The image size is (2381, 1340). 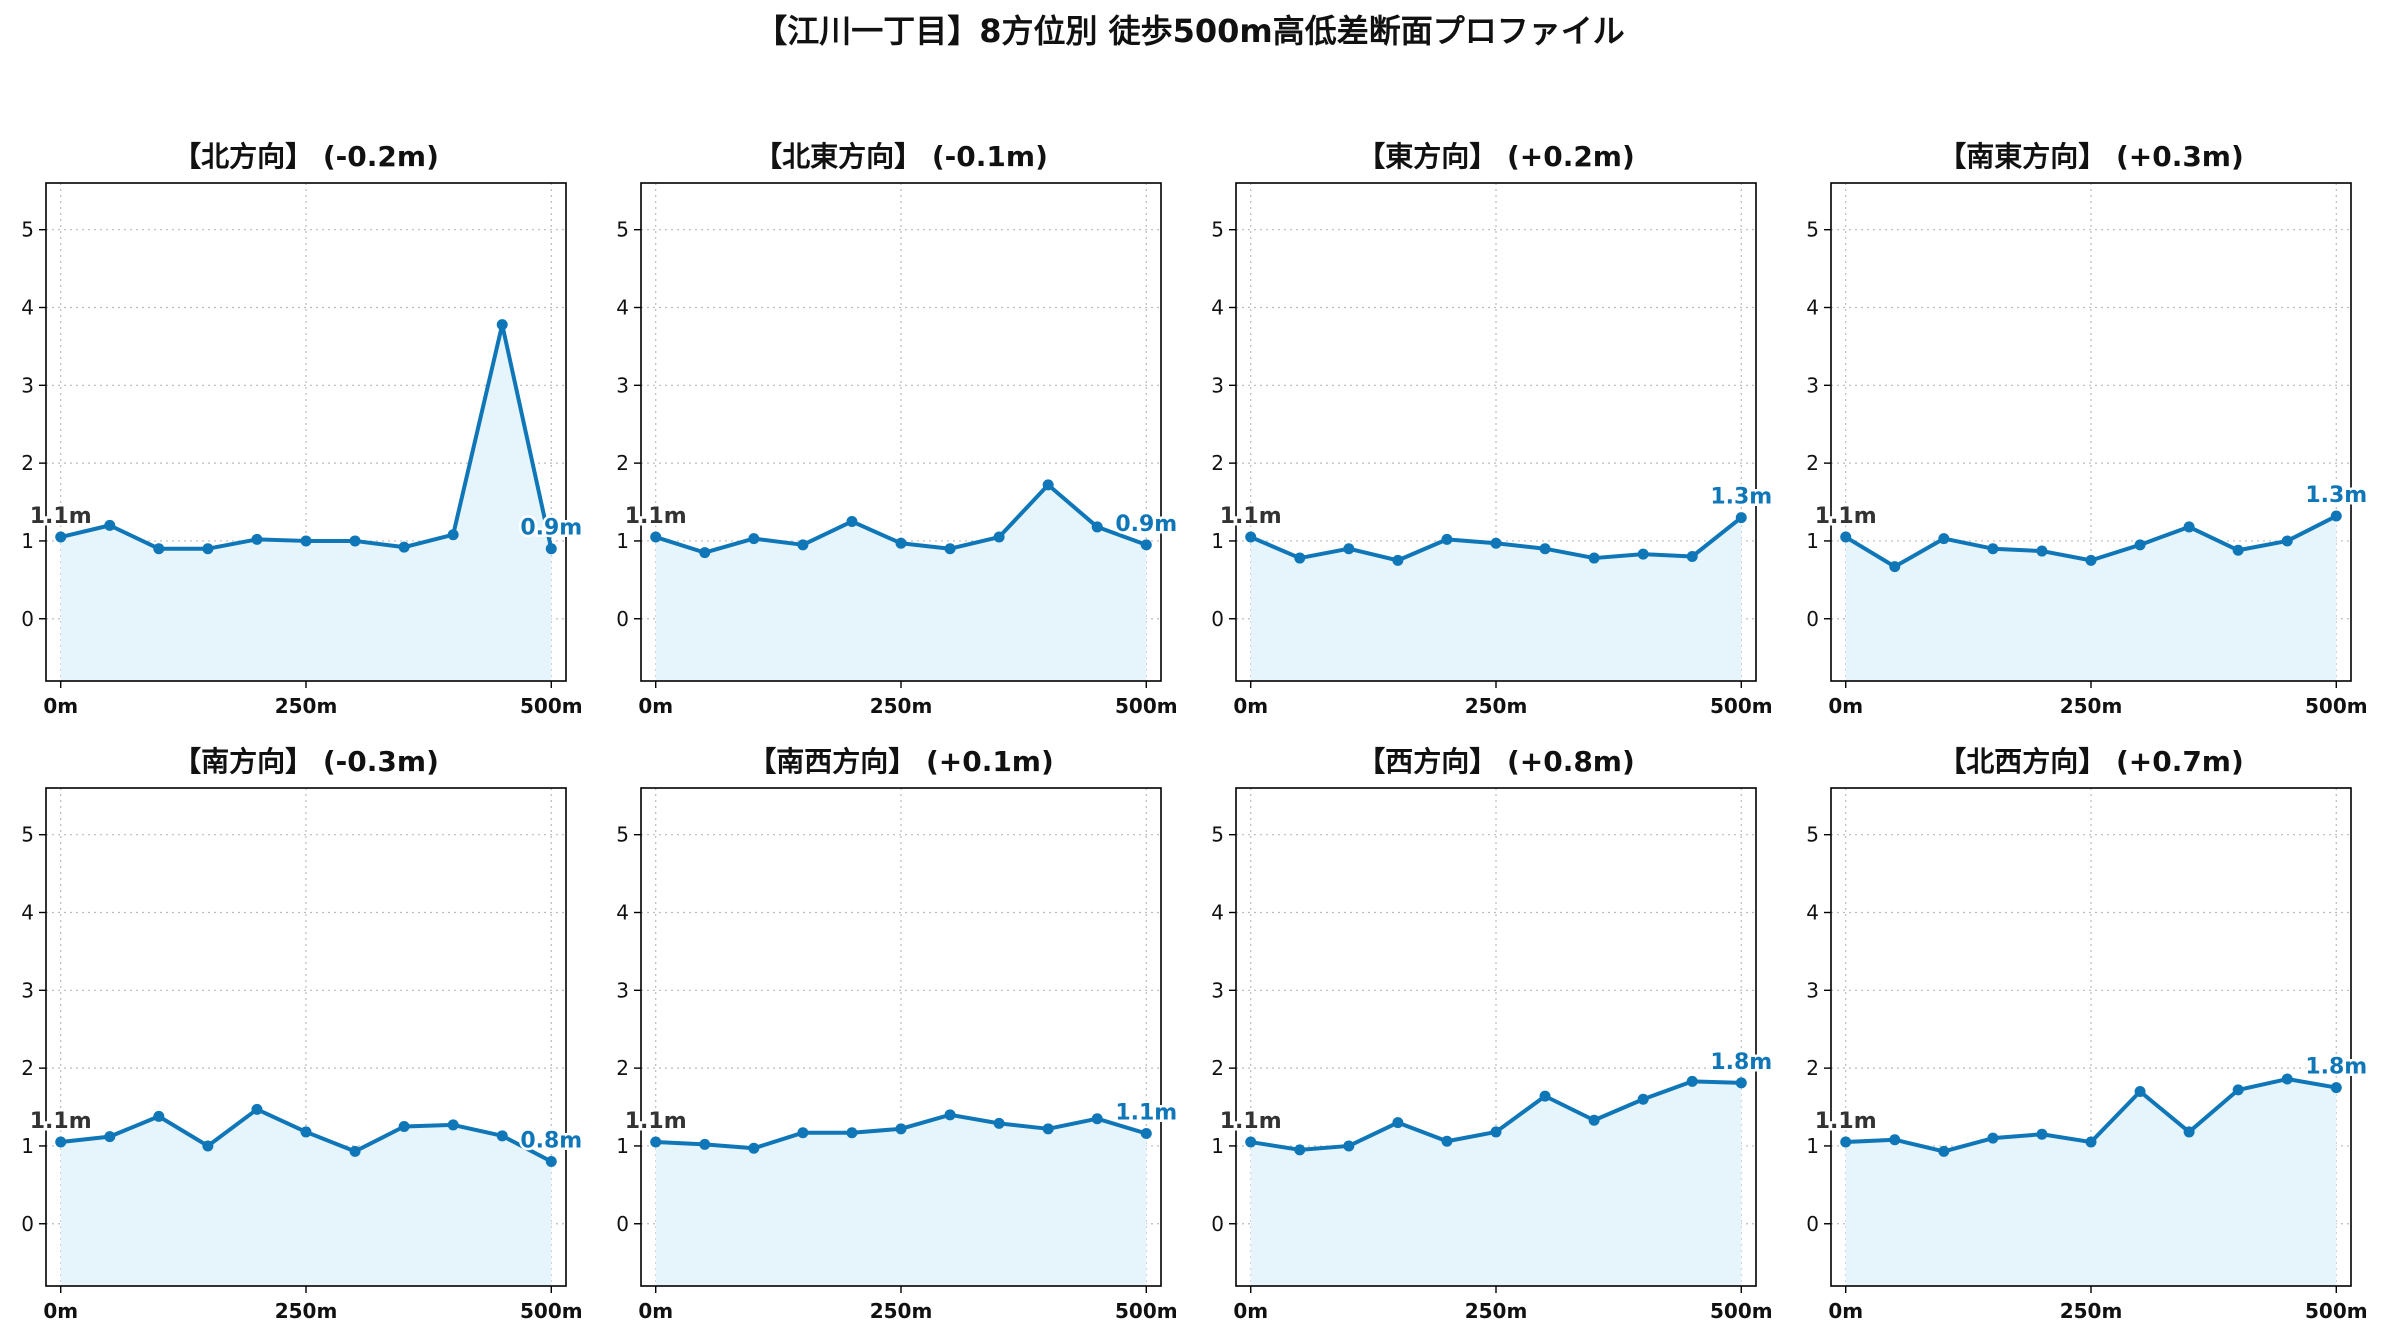 I want to click on panel-4: 【南方向】 (-0.3m) 0 1 2 3 4 5 0m 250m 500m 1.1m 0.8m, so click(x=302, y=1034).